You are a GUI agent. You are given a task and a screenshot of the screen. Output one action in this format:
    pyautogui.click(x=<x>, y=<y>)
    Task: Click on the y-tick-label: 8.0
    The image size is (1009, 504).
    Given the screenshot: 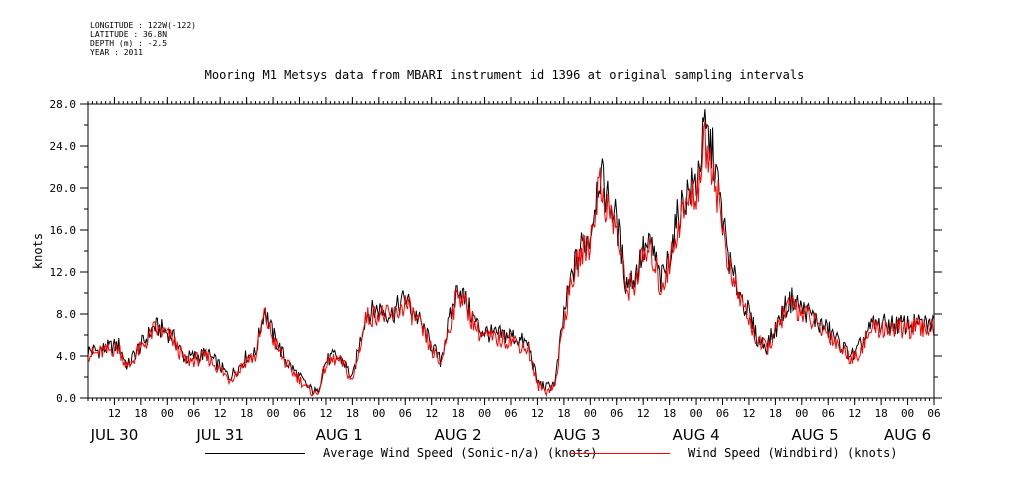 What is the action you would take?
    pyautogui.click(x=66, y=314)
    